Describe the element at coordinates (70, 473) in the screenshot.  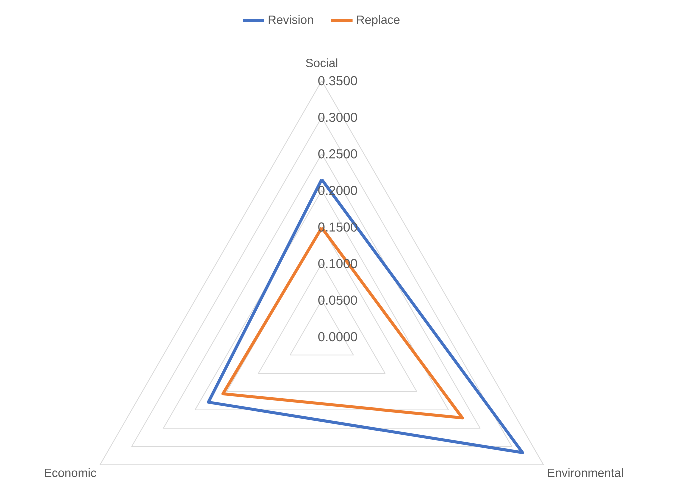
I see `spoke-label: Economic` at that location.